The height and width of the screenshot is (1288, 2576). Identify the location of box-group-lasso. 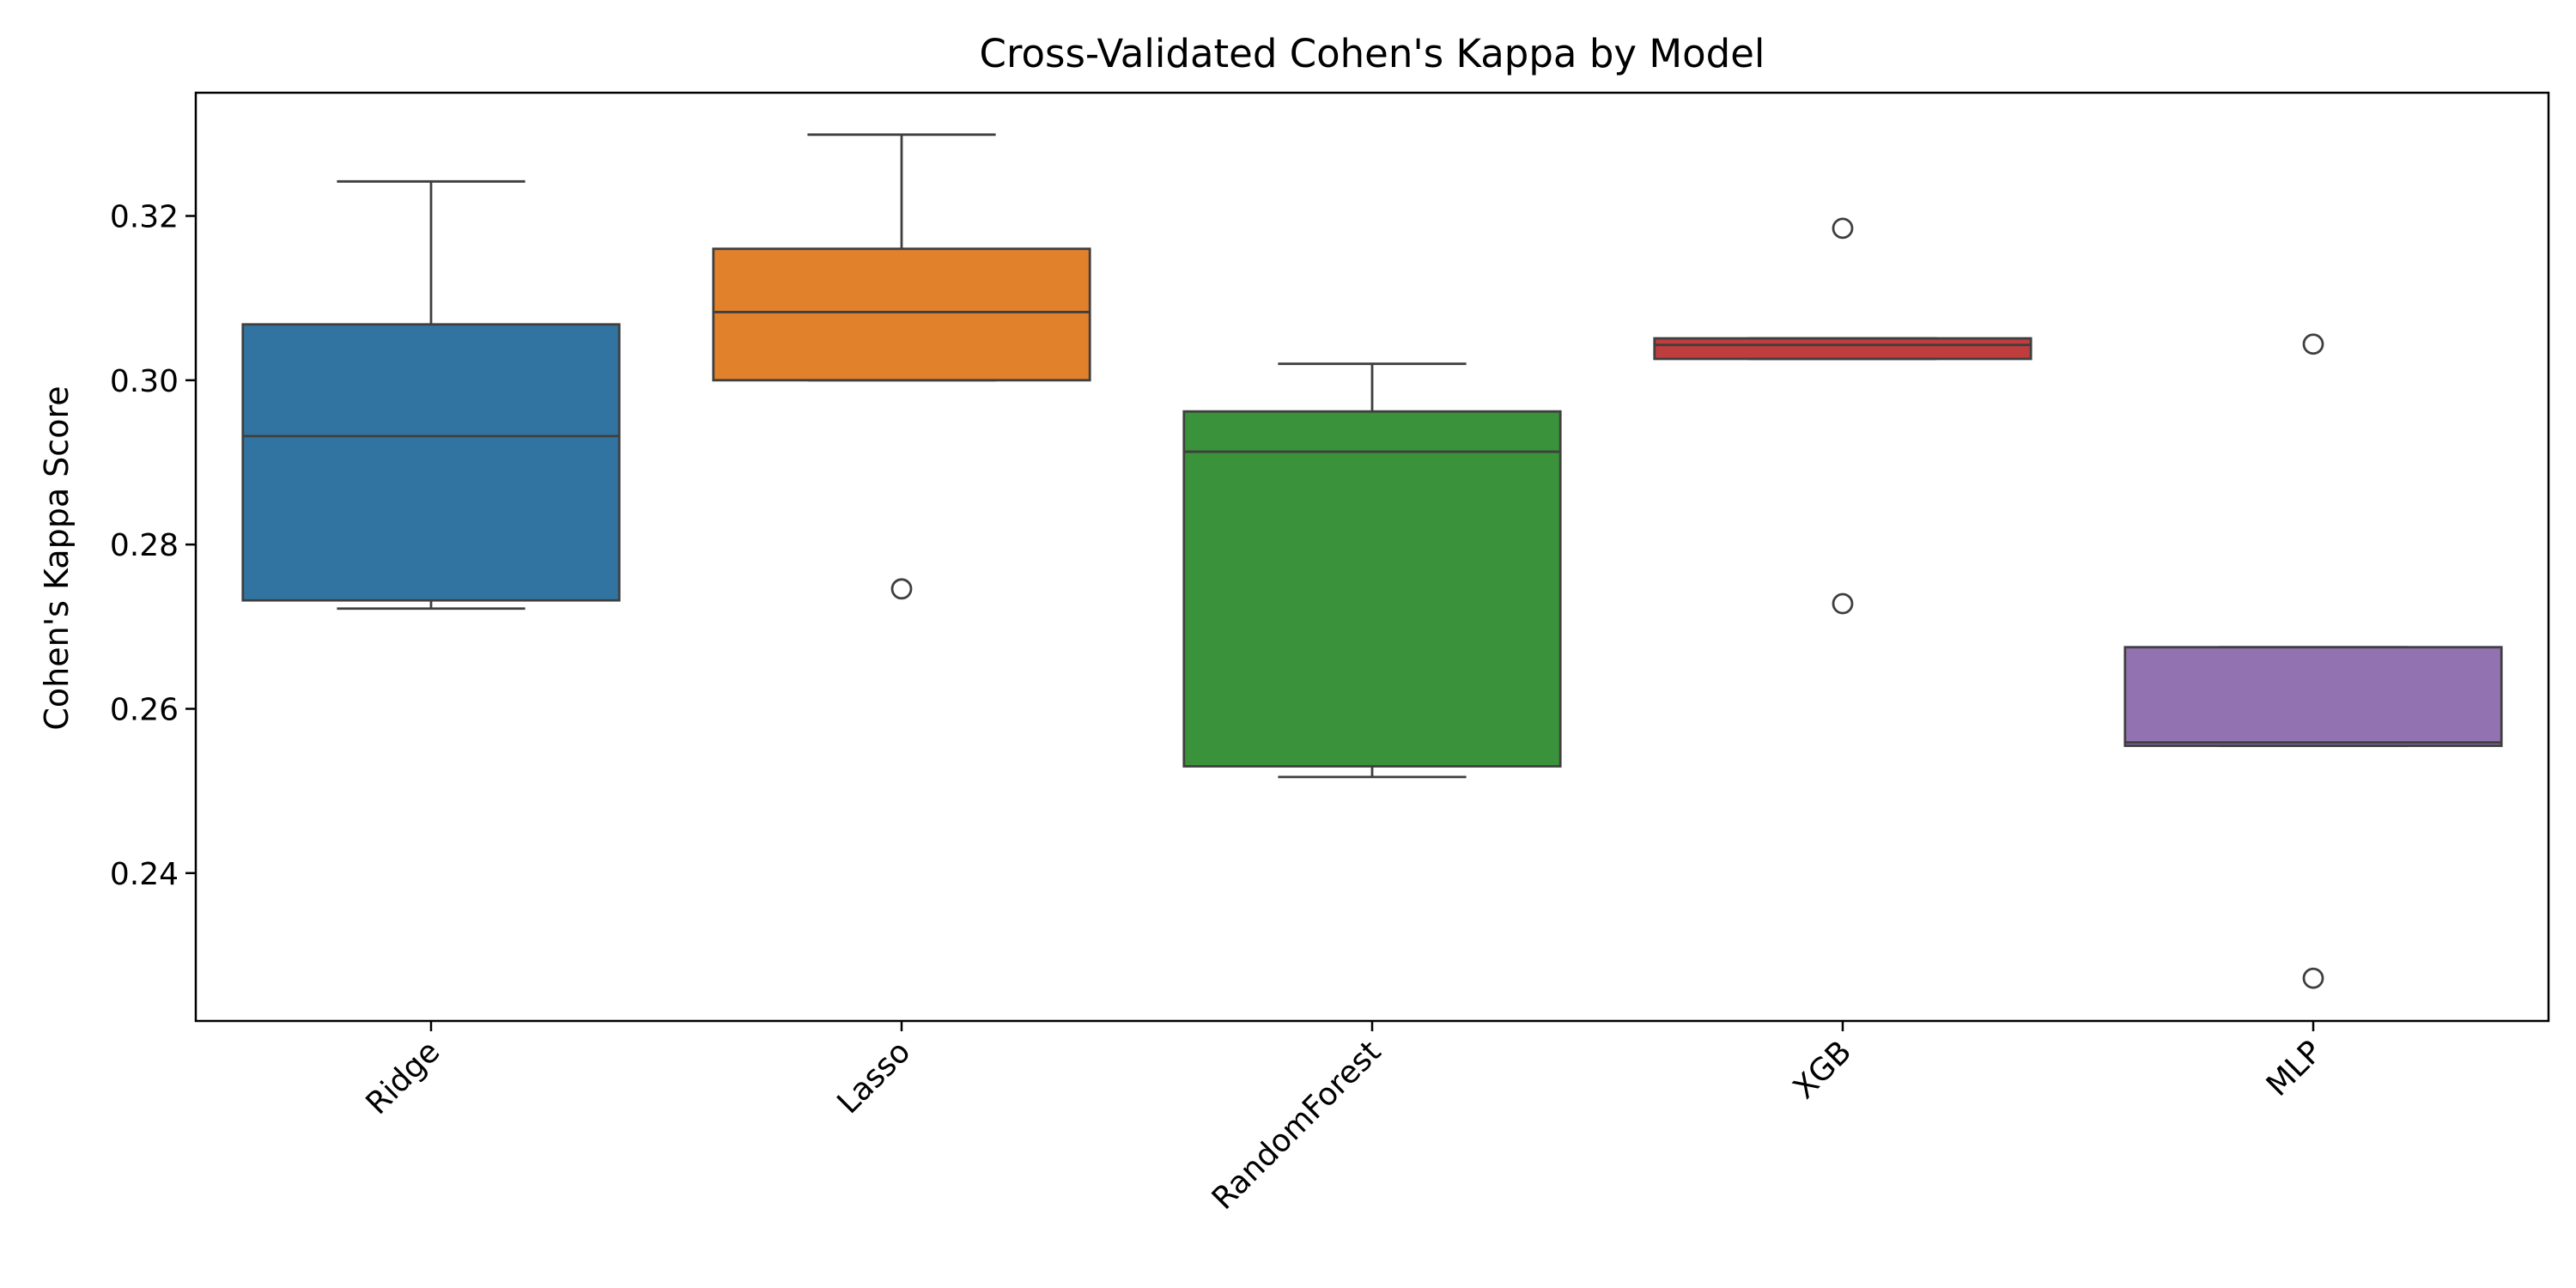
(902, 366).